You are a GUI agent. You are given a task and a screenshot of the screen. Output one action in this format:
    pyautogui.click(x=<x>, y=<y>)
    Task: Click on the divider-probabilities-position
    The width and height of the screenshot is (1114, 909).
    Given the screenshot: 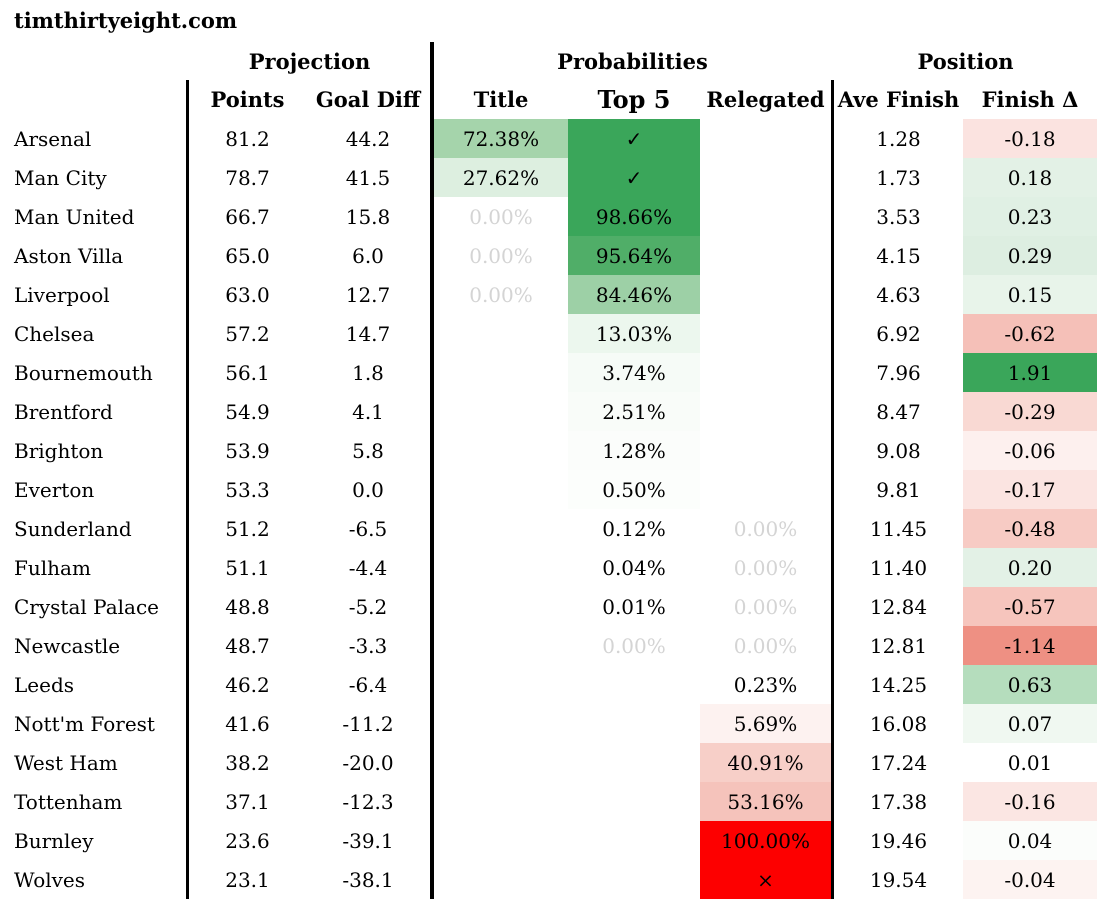 What is the action you would take?
    pyautogui.click(x=832, y=489)
    